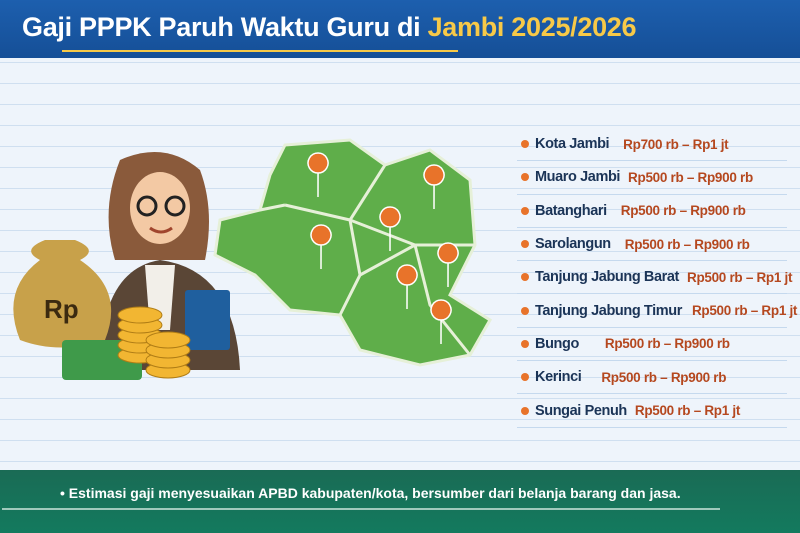 The width and height of the screenshot is (800, 533). I want to click on glasses-right, so click(175, 206).